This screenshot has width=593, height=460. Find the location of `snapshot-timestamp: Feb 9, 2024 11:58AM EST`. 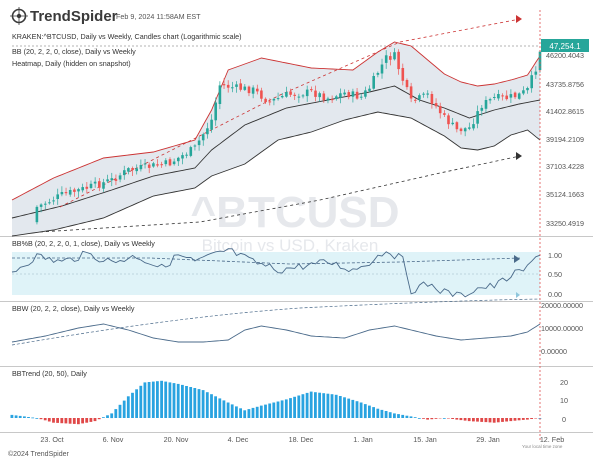

snapshot-timestamp: Feb 9, 2024 11:58AM EST is located at coordinates (158, 16).